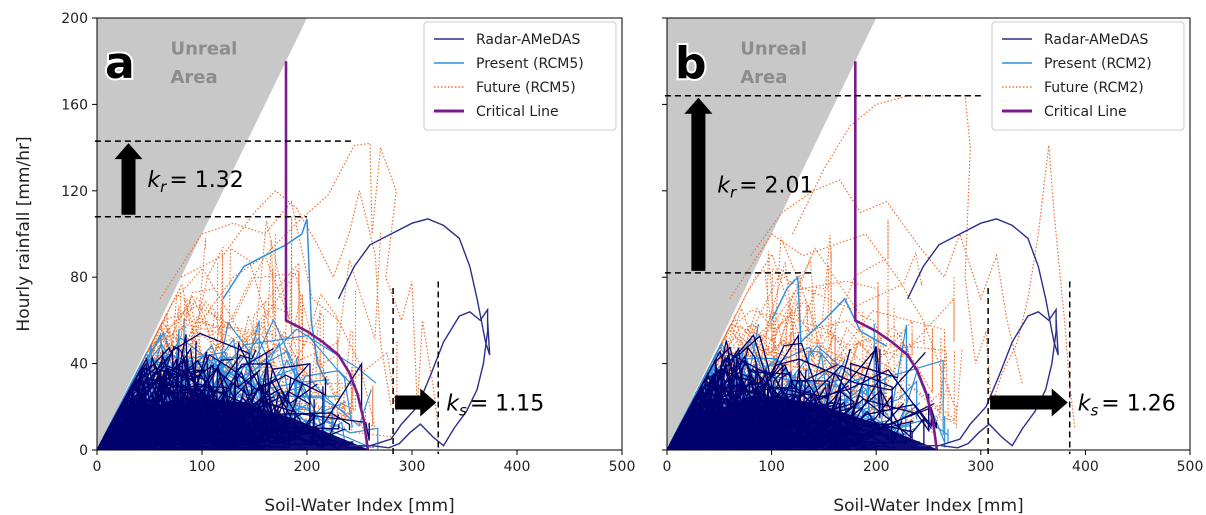 The width and height of the screenshot is (1206, 515). What do you see at coordinates (495, 405) in the screenshot?
I see `ks-label: ks = 1.15` at bounding box center [495, 405].